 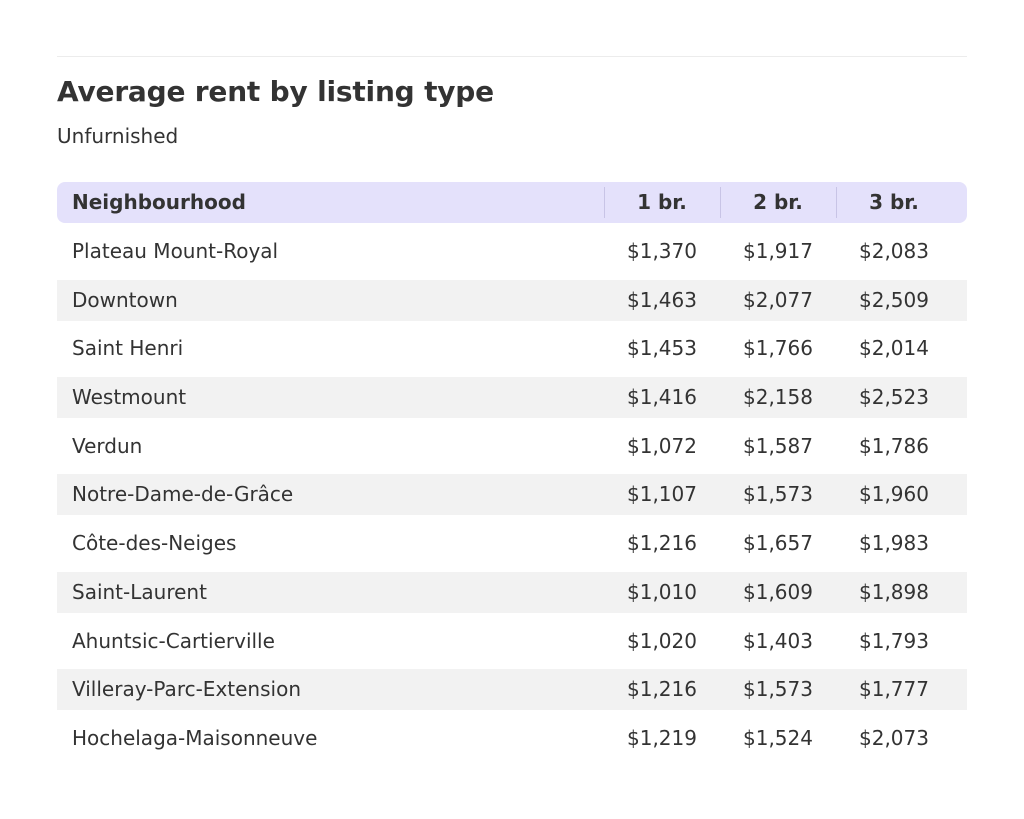 I want to click on rent-cell: $1,219, so click(x=662, y=737).